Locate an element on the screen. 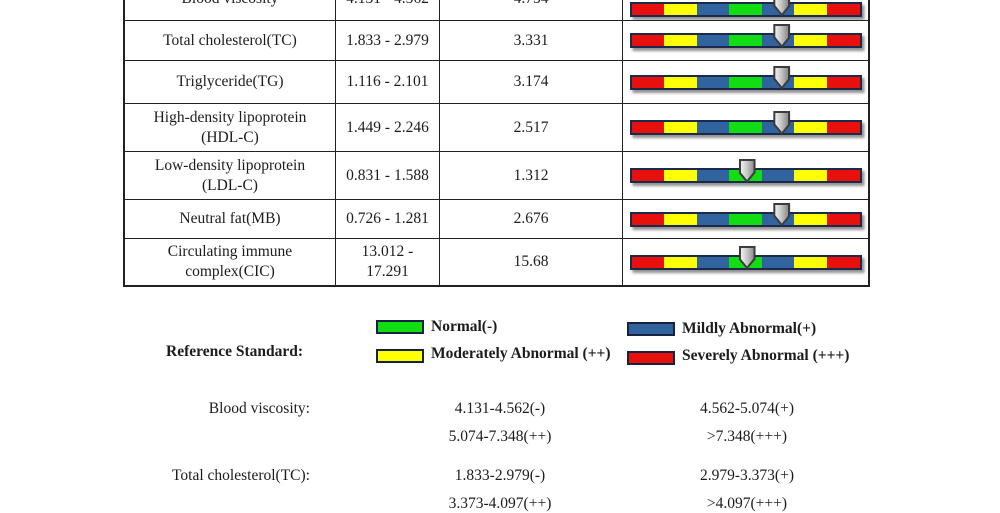  range-mild: 4.562-5.074(+) is located at coordinates (747, 408).